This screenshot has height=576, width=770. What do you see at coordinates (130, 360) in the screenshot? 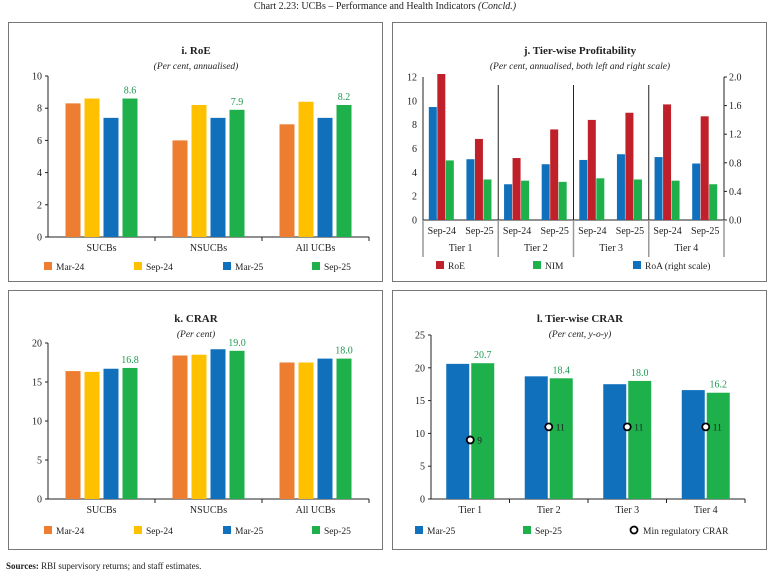
I see `data-label: 16.8` at bounding box center [130, 360].